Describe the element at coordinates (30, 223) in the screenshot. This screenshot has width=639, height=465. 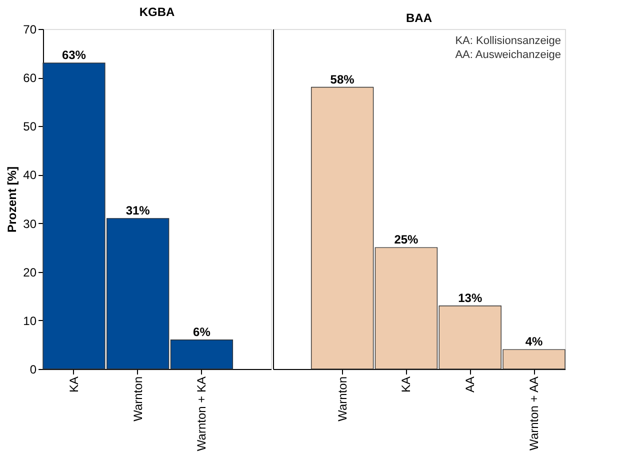
I see `y-tick-label: 30` at that location.